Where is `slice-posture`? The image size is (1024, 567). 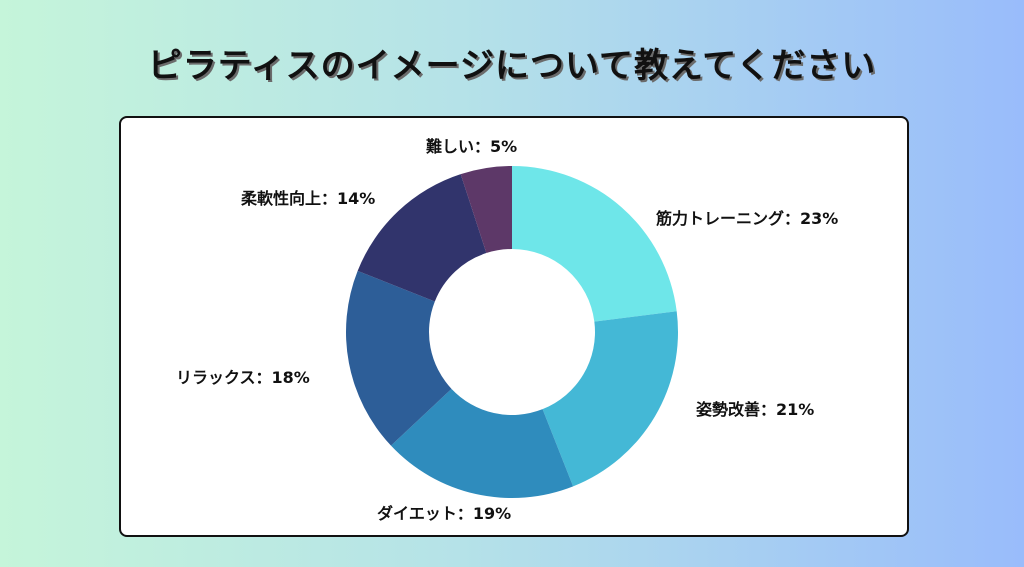
slice-posture is located at coordinates (610, 399).